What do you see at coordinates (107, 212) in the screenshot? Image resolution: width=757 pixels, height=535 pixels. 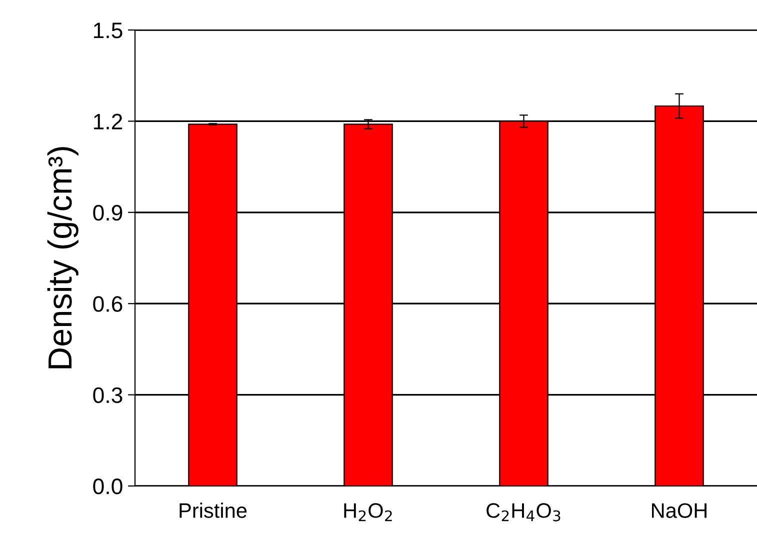 I see `y-tick-label: 0.9` at bounding box center [107, 212].